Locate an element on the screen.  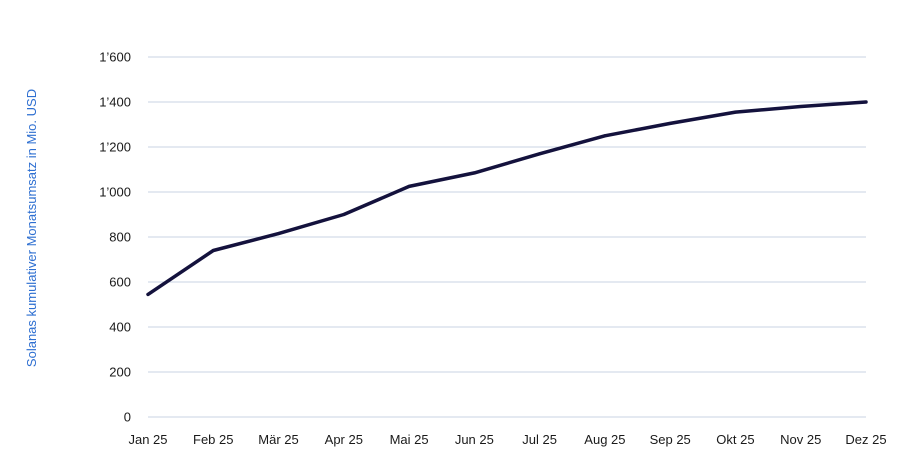
y-tick-label: 1’600 is located at coordinates (115, 57).